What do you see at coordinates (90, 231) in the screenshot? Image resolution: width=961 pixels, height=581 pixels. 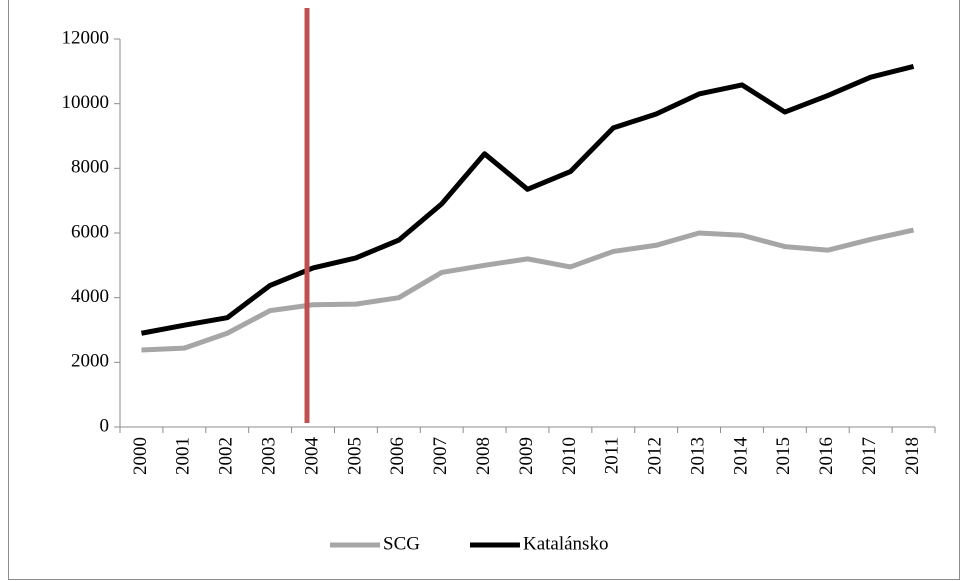 I see `y-tick-label: 6000` at bounding box center [90, 231].